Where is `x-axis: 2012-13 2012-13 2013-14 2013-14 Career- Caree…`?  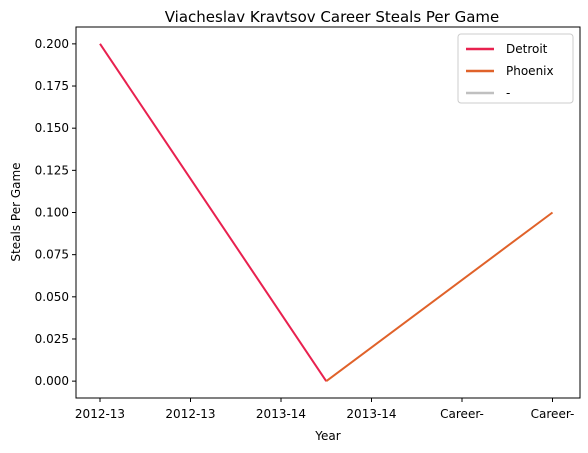 x-axis: 2012-13 2012-13 2013-14 2013-14 Career- Caree… is located at coordinates (324, 409).